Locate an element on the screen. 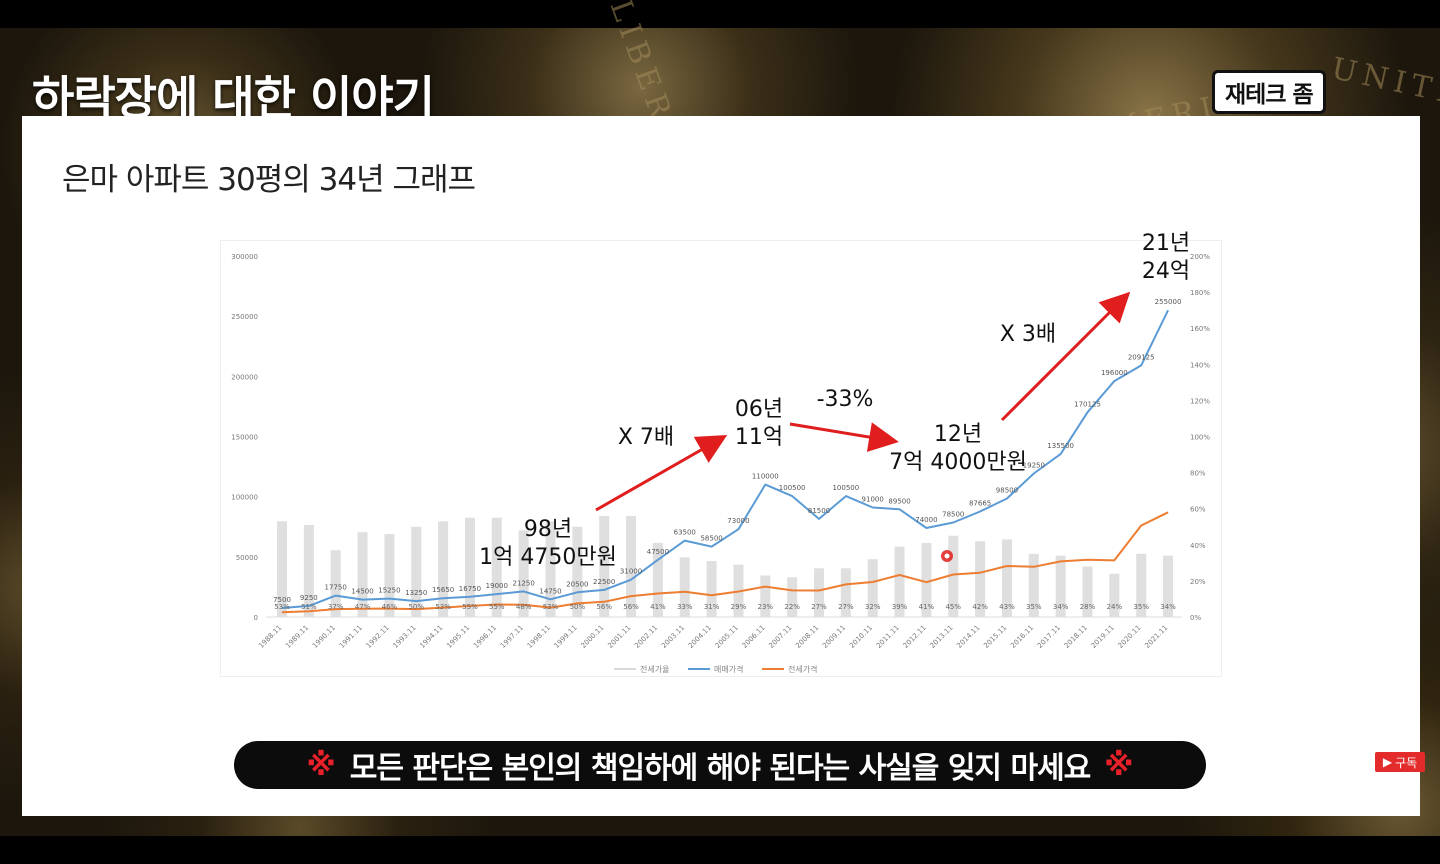 This screenshot has height=864, width=1440. sale-price-label: 170125 is located at coordinates (1087, 404).